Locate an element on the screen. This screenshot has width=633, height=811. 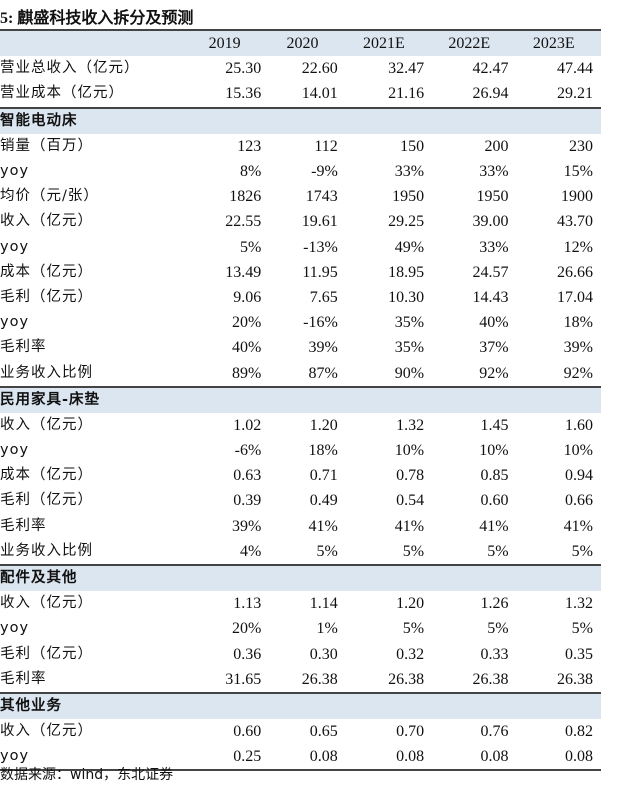
section-header-row: 智能电动床 is located at coordinates (300, 120).